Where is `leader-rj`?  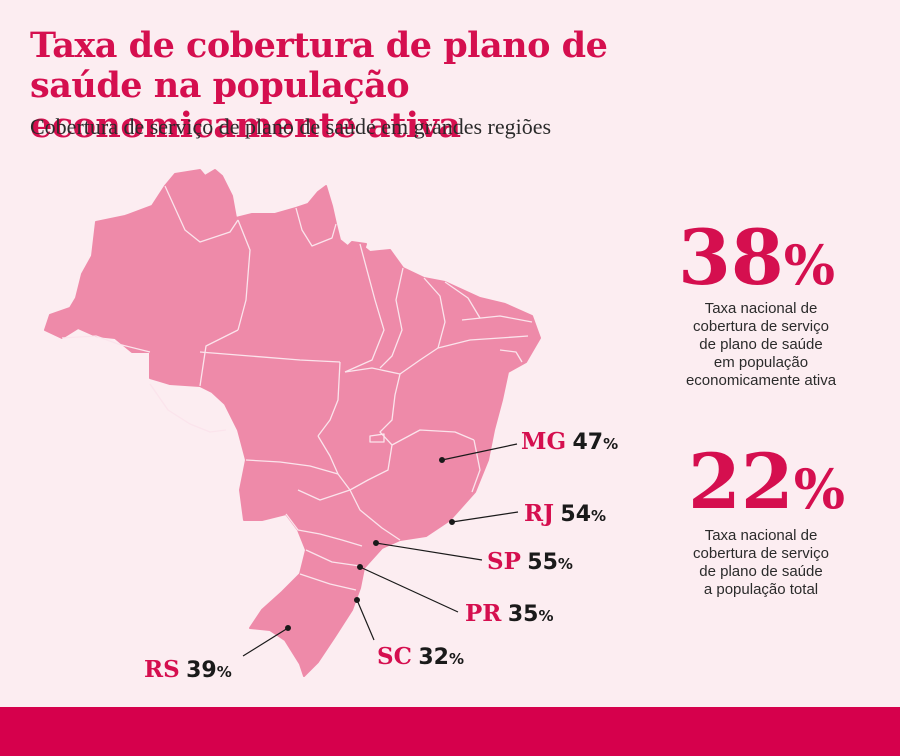 leader-rj is located at coordinates (485, 517).